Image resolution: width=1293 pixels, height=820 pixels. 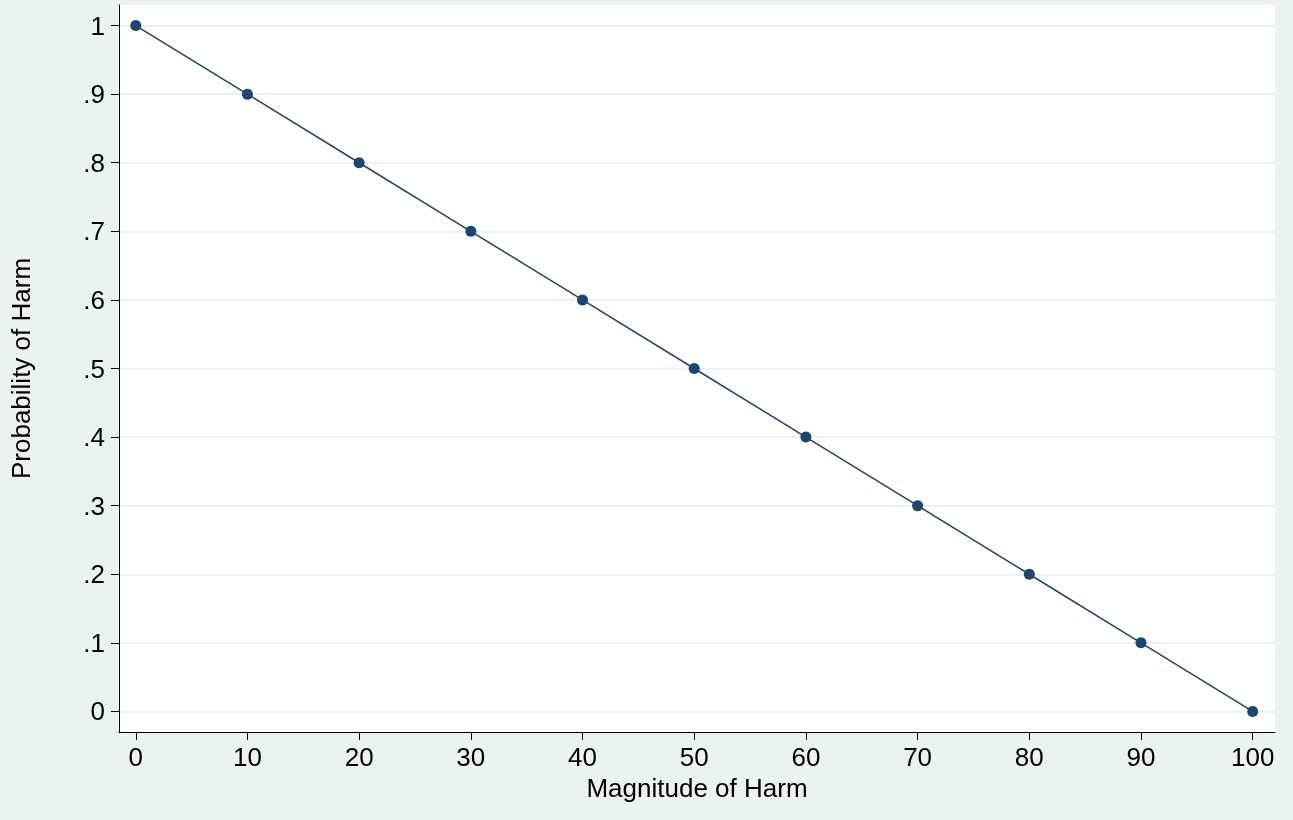 What do you see at coordinates (135, 757) in the screenshot?
I see `x-tick-label: 0` at bounding box center [135, 757].